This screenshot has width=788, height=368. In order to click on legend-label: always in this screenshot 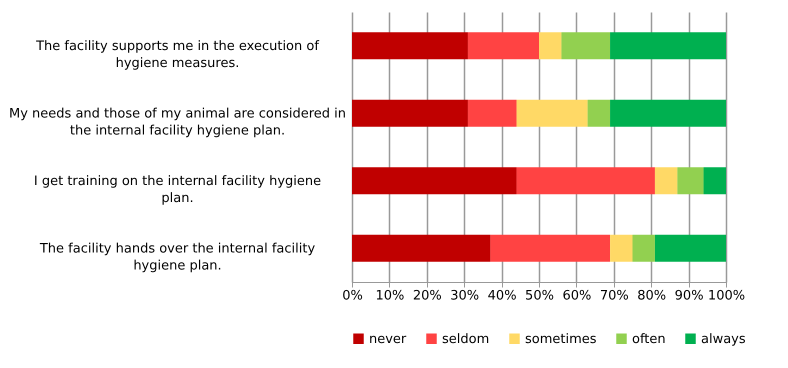, I will do `click(723, 339)`.